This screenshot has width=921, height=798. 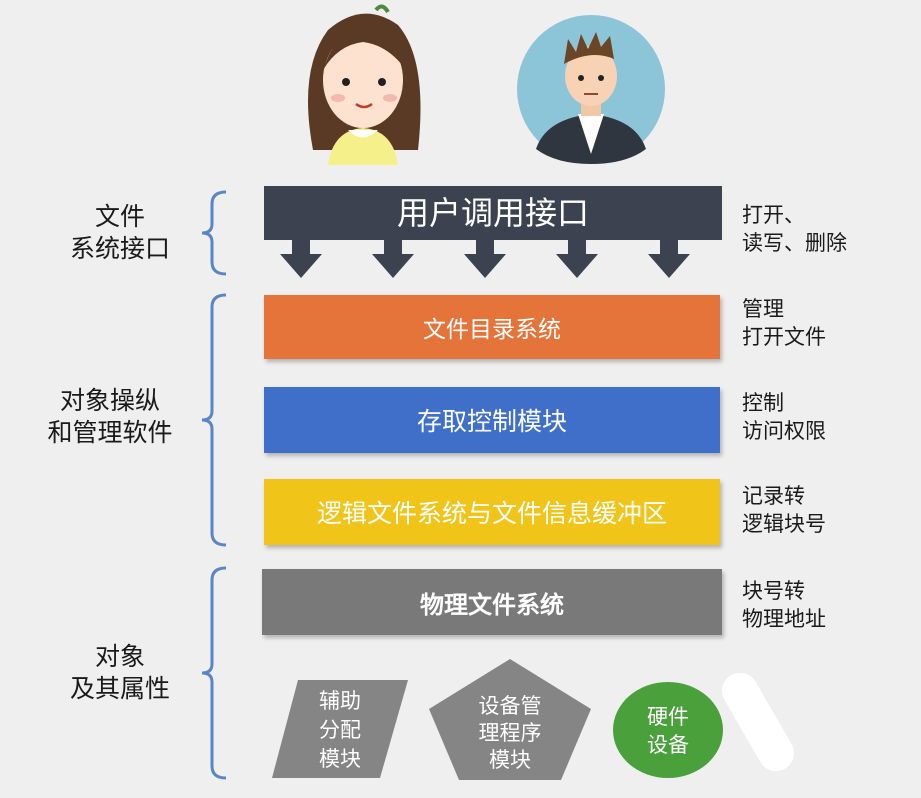 I want to click on svg-text: 硬件, so click(x=668, y=717).